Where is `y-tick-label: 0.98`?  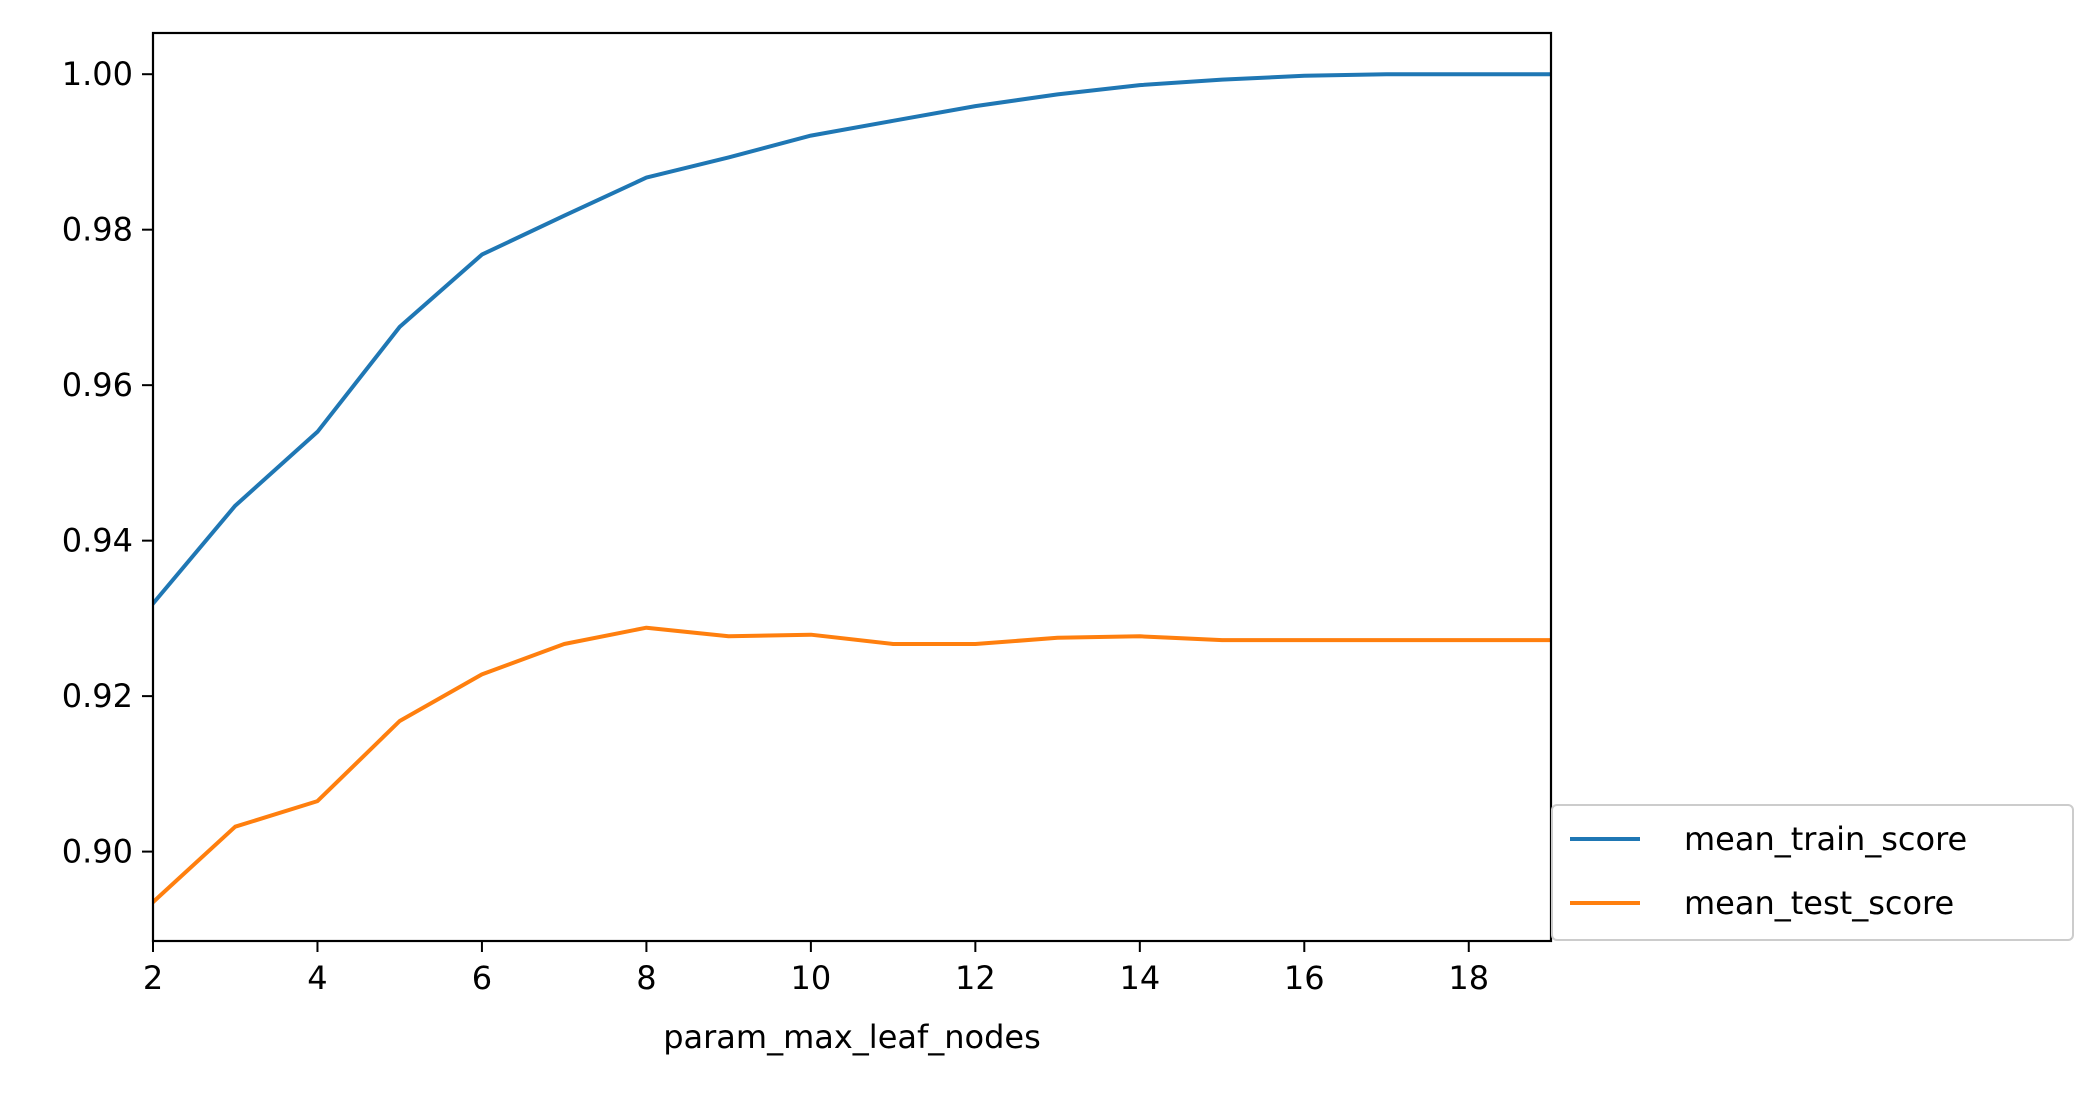 y-tick-label: 0.98 is located at coordinates (97, 230).